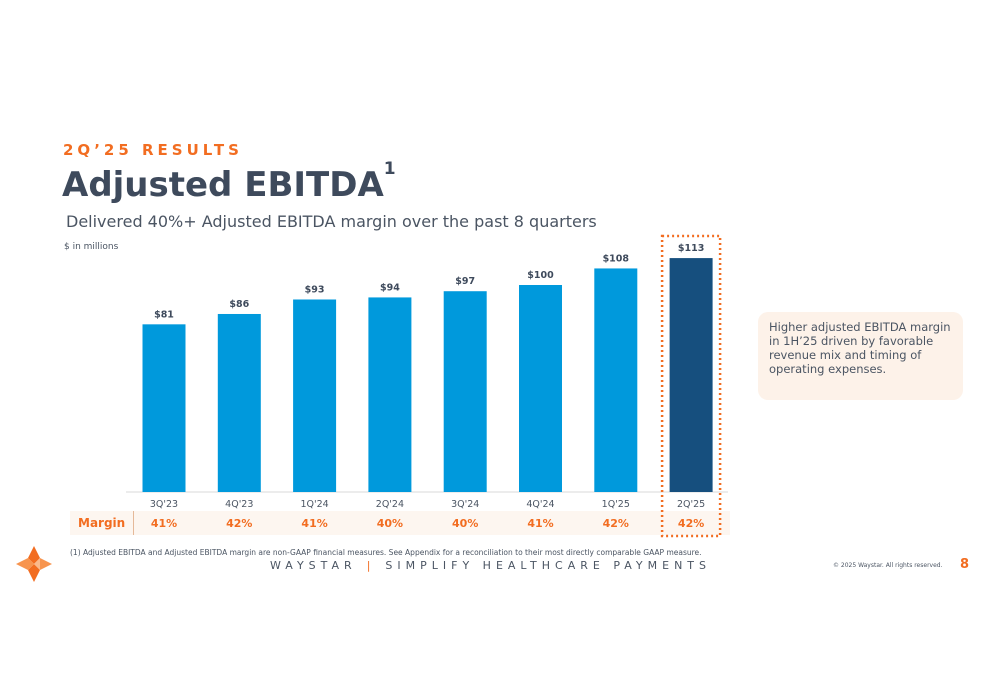  Describe the element at coordinates (239, 304) in the screenshot. I see `bar-value-label: $86` at that location.